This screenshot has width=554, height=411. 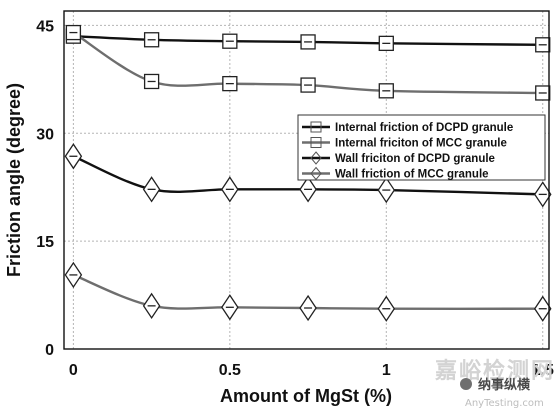 I want to click on y-tick-label: 45, so click(x=45, y=26).